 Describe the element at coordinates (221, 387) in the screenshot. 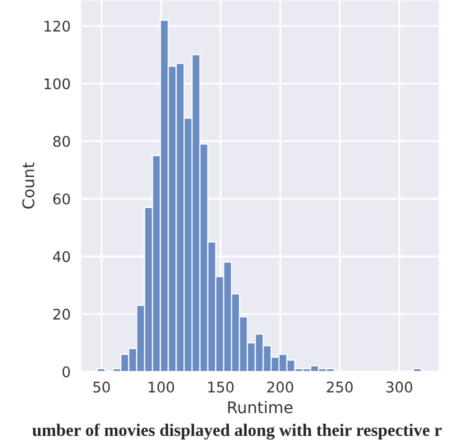

I see `x-tick-label: 150` at that location.